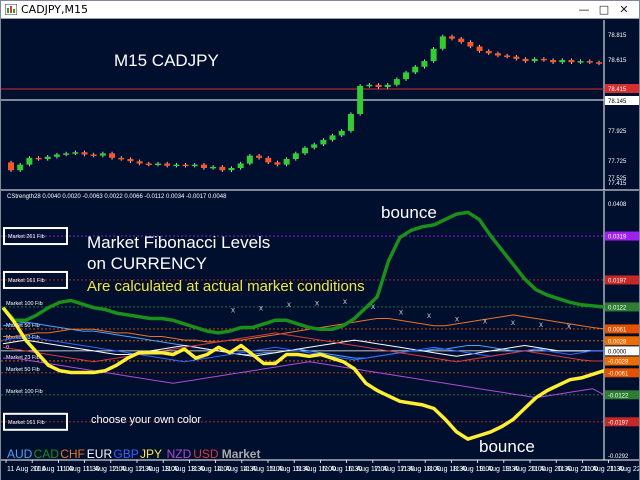 The image size is (640, 480). I want to click on time-tick-label: 11 Aug 20:30, so click(551, 469).